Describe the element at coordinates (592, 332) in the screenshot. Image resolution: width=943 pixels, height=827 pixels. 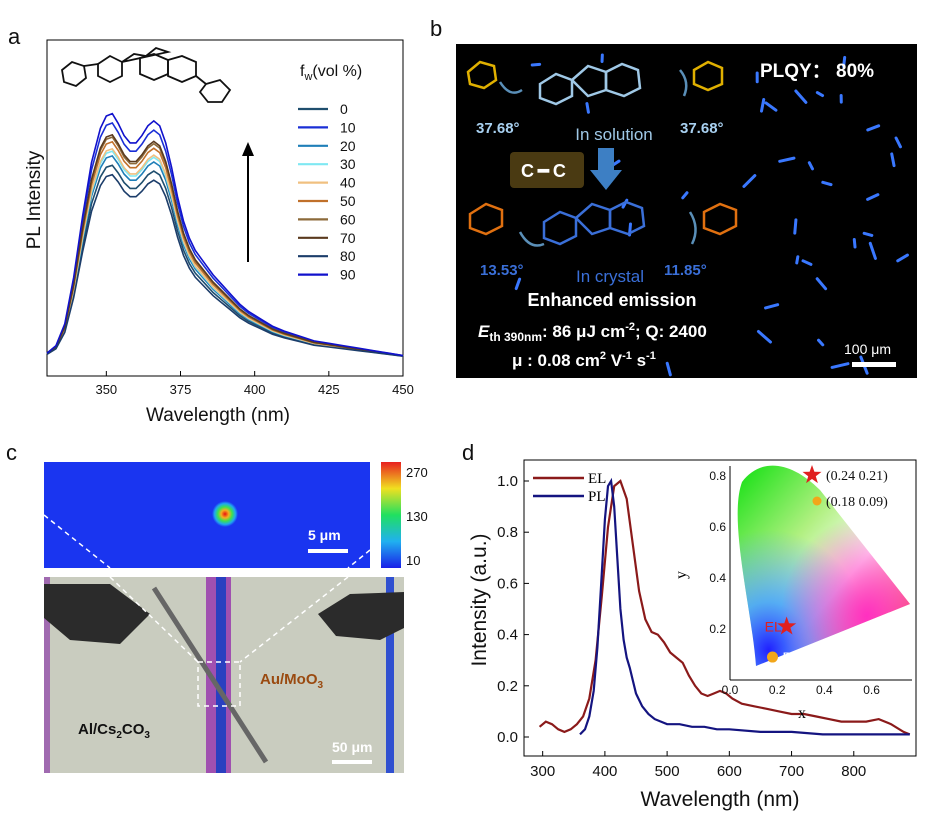
I see `threshold-label: Eth 390nm: 86 μJ cm-2; Q: 2400` at that location.